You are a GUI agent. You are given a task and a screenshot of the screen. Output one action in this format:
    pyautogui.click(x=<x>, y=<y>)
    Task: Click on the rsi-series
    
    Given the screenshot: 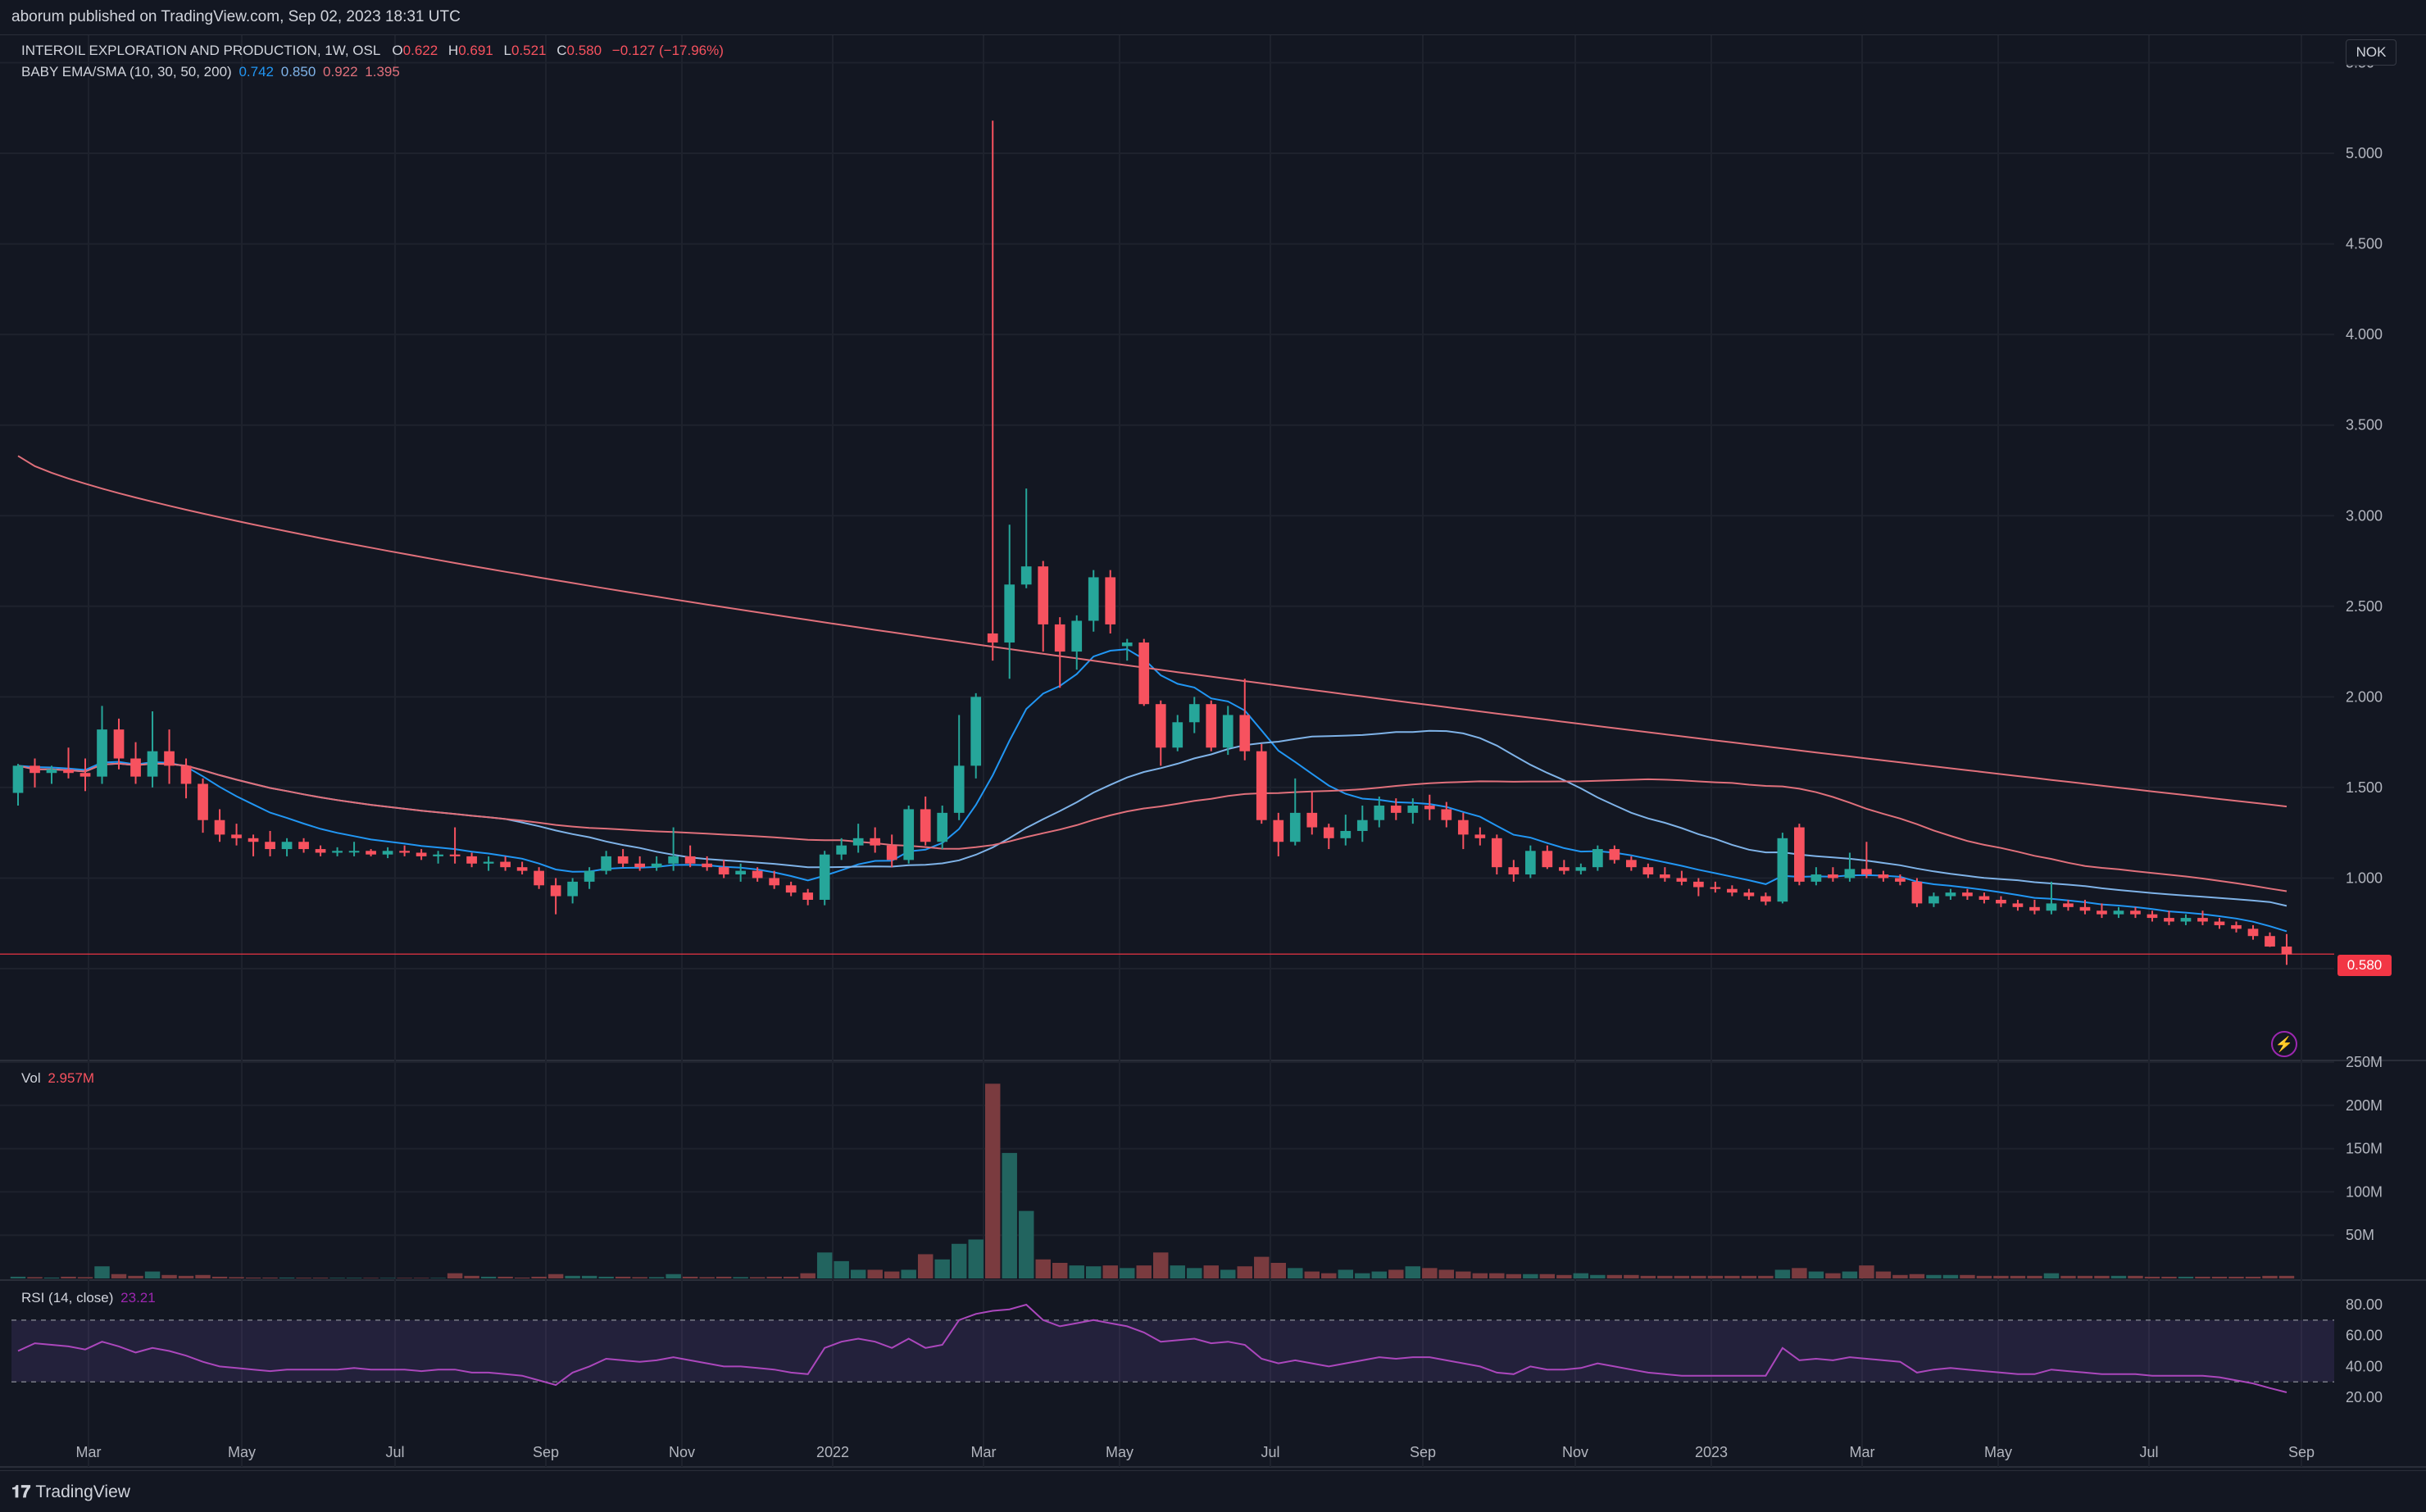 What is the action you would take?
    pyautogui.click(x=1152, y=1348)
    